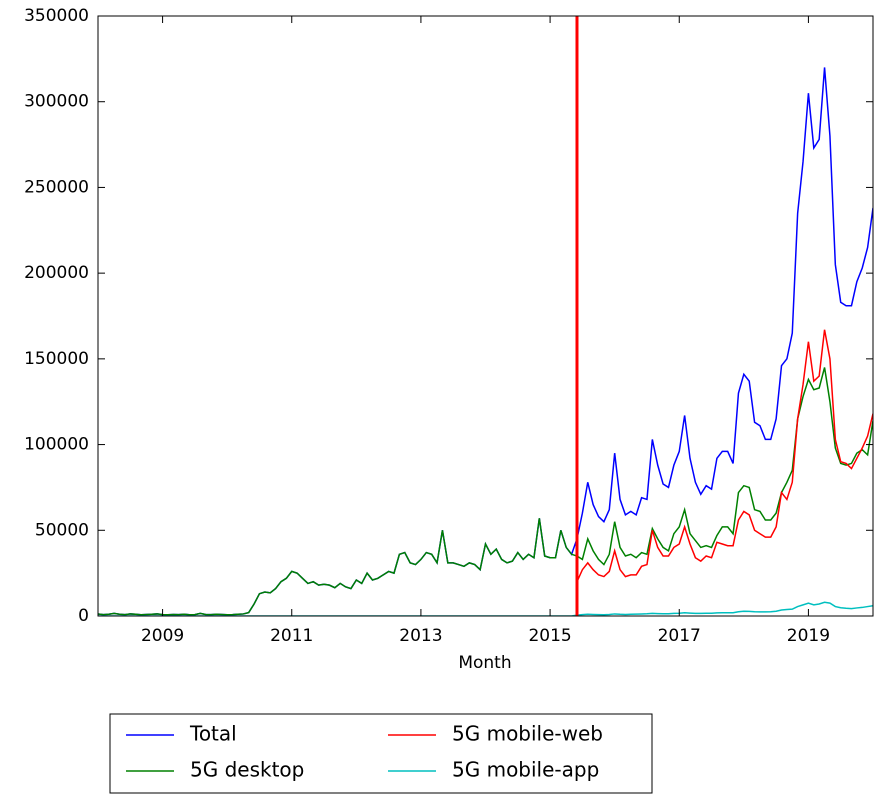  What do you see at coordinates (56, 102) in the screenshot?
I see `y-tick-label: 300000` at bounding box center [56, 102].